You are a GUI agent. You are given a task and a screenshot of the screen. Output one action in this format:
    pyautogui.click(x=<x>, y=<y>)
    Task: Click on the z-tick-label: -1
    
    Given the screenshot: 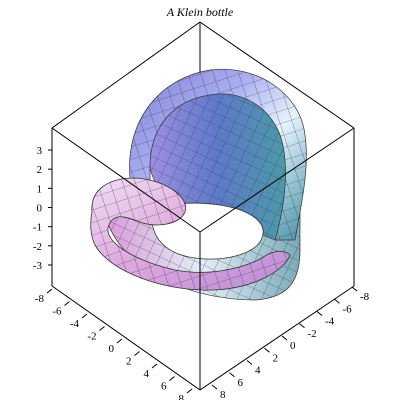 What is the action you would take?
    pyautogui.click(x=37, y=228)
    